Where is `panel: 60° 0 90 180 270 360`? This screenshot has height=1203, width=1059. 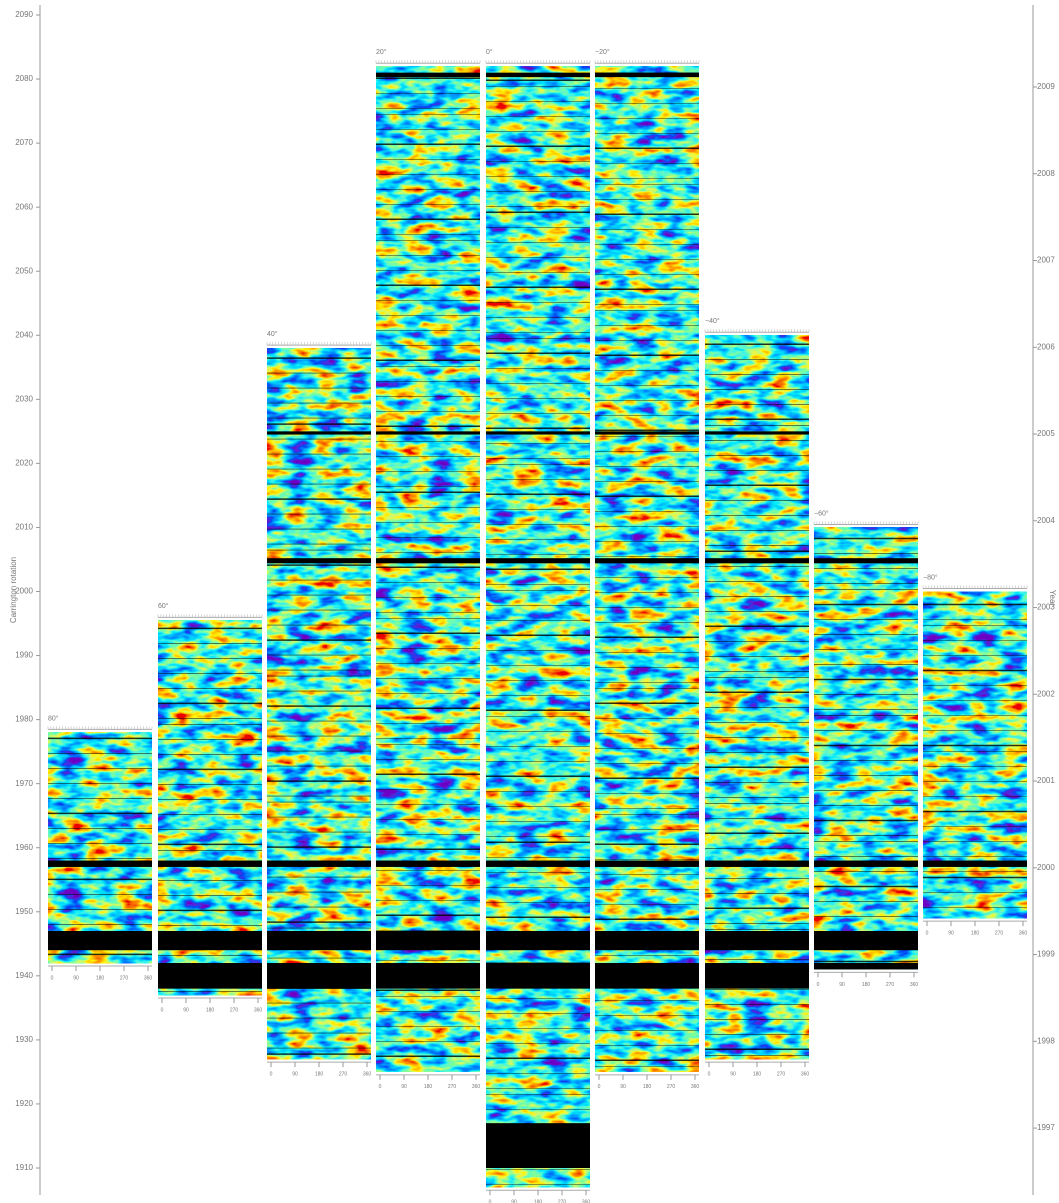 panel: 60° 0 90 180 270 360 is located at coordinates (210, 807).